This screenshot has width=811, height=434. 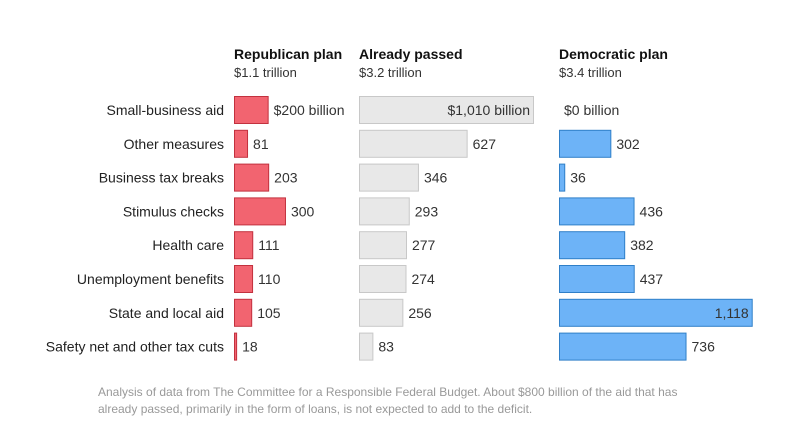 What do you see at coordinates (591, 110) in the screenshot?
I see `value-label: $0 billion` at bounding box center [591, 110].